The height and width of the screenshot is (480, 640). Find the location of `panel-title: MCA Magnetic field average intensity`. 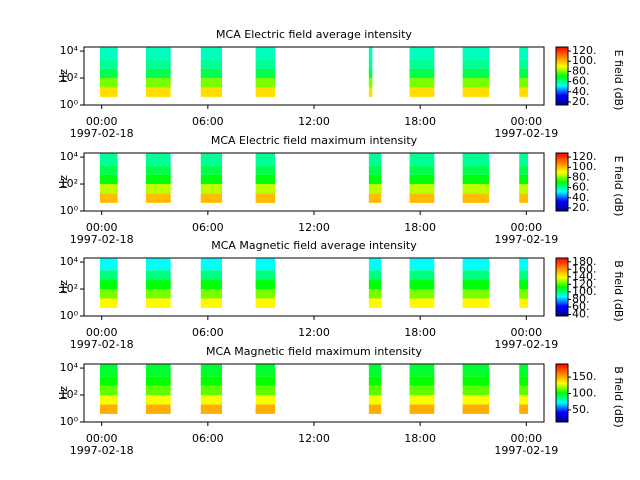

panel-title: MCA Magnetic field average intensity is located at coordinates (314, 245).